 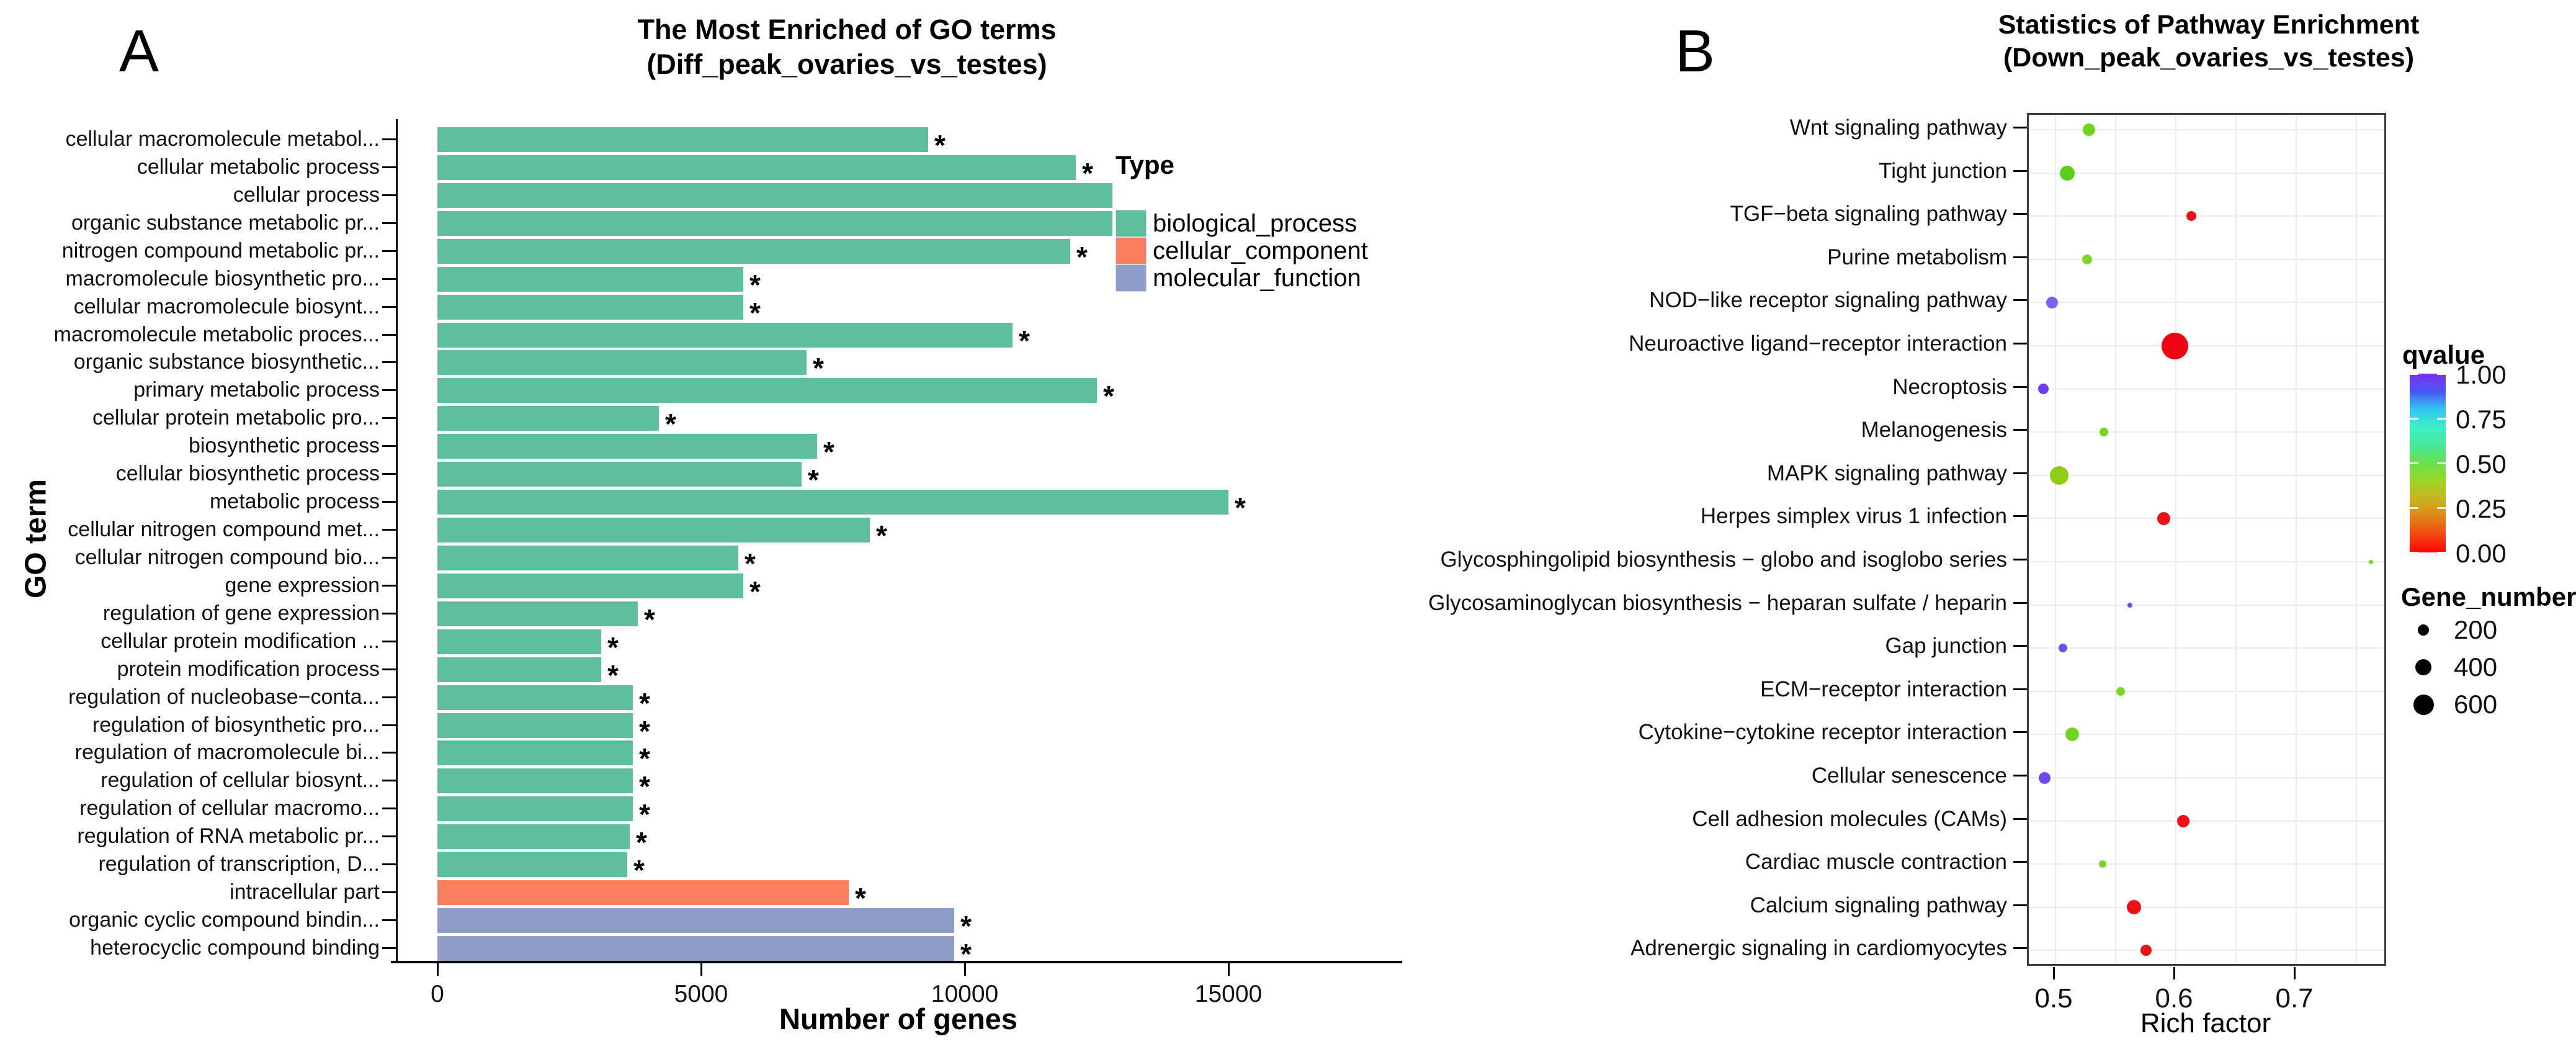 What do you see at coordinates (2423, 667) in the screenshot?
I see `gene-number-dot` at bounding box center [2423, 667].